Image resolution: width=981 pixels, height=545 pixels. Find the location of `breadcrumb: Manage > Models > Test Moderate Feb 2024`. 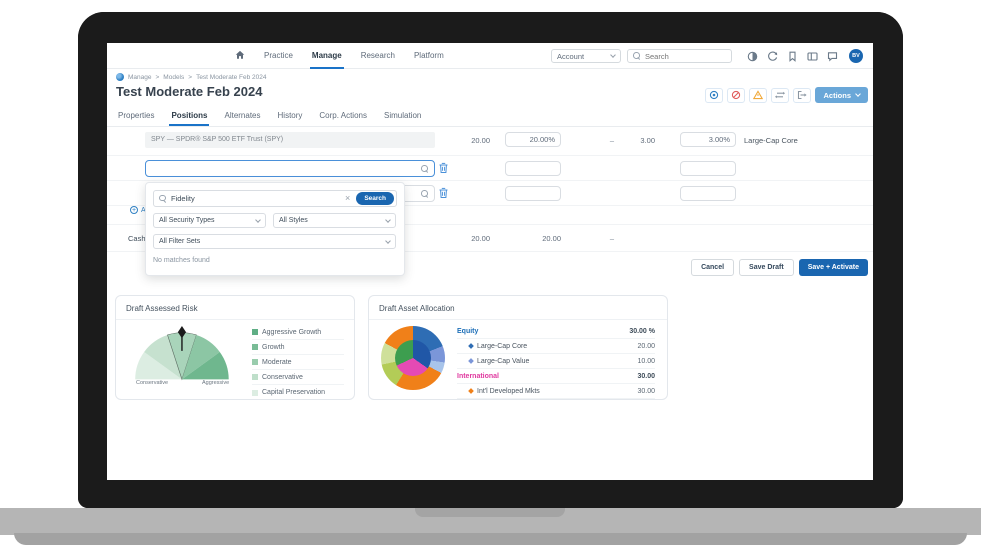

breadcrumb: Manage > Models > Test Moderate Feb 2024 is located at coordinates (191, 77).